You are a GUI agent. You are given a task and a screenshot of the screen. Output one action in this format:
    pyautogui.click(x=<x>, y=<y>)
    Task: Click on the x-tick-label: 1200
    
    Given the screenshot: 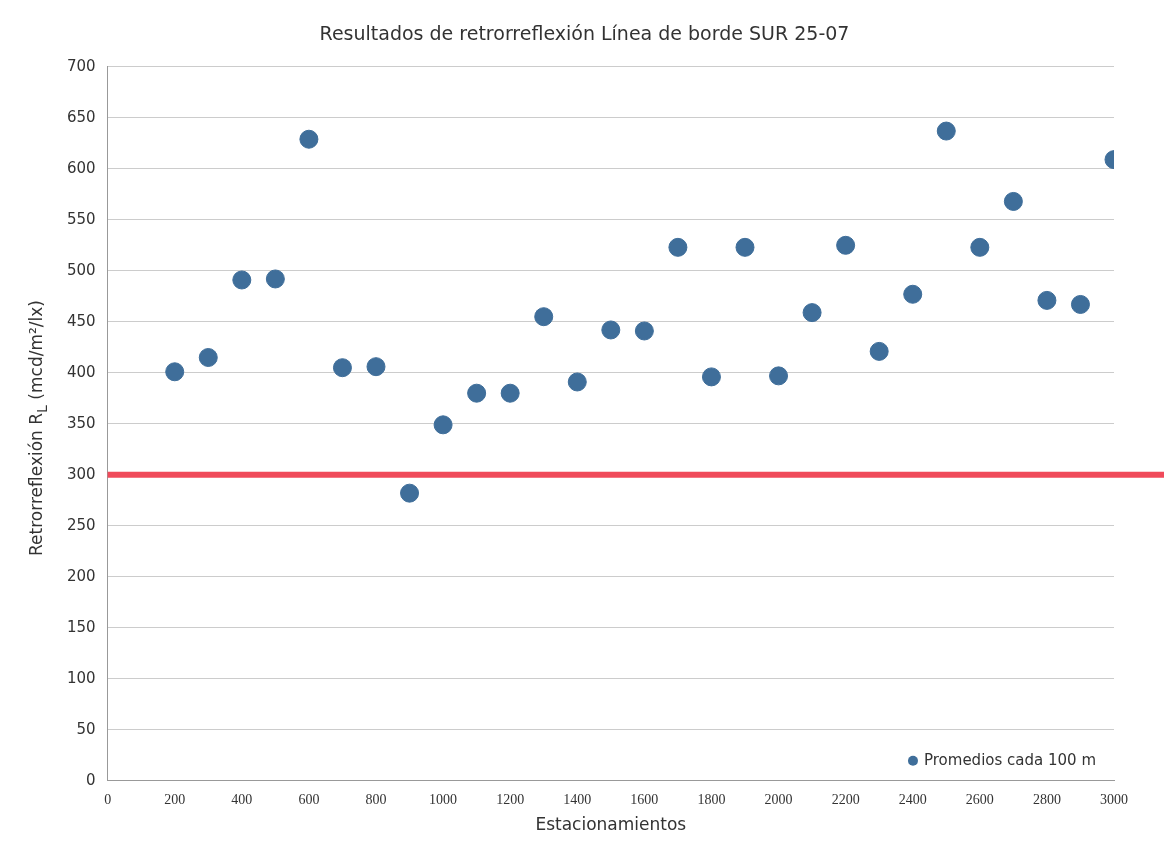 What is the action you would take?
    pyautogui.click(x=510, y=799)
    